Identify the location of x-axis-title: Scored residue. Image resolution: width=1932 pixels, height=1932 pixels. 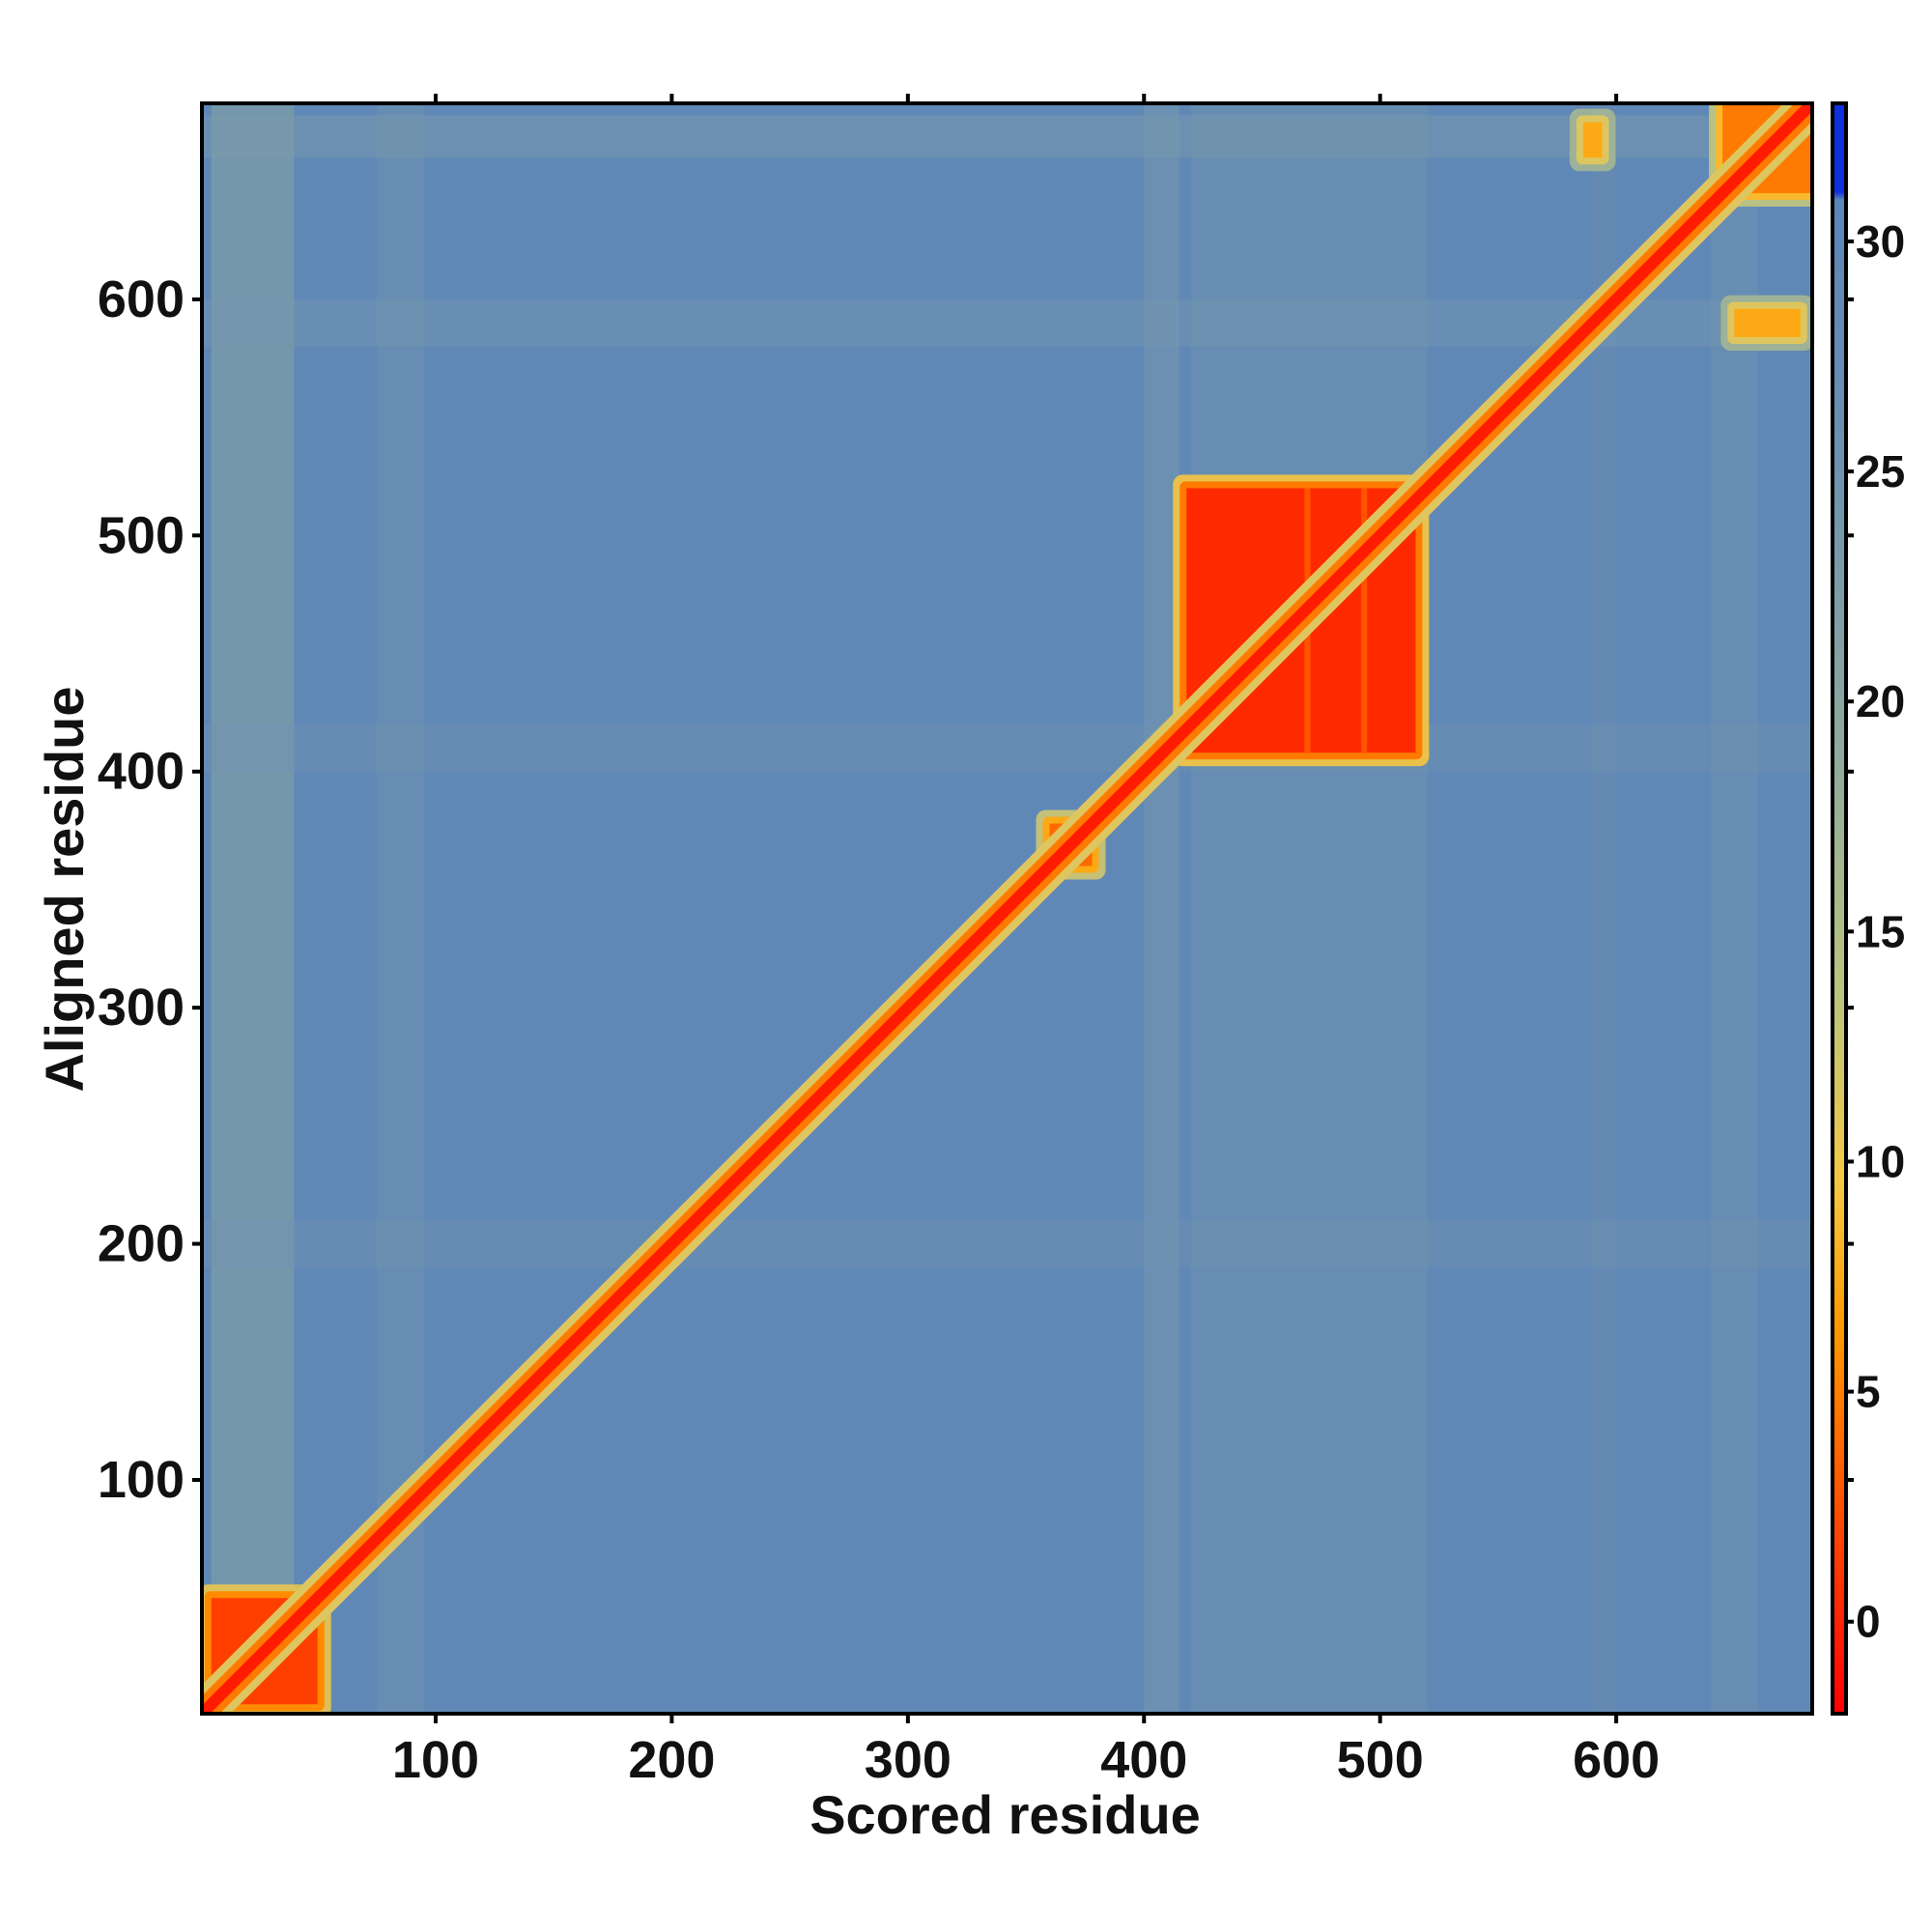
(1005, 1814).